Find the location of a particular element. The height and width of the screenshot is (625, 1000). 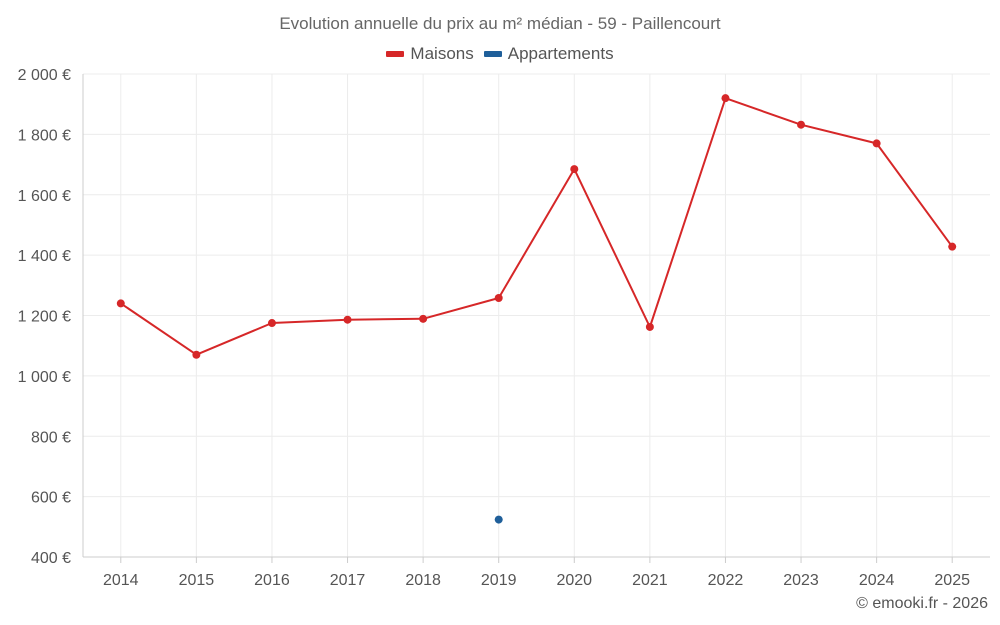

y-tick-label: 400 € is located at coordinates (51, 558).